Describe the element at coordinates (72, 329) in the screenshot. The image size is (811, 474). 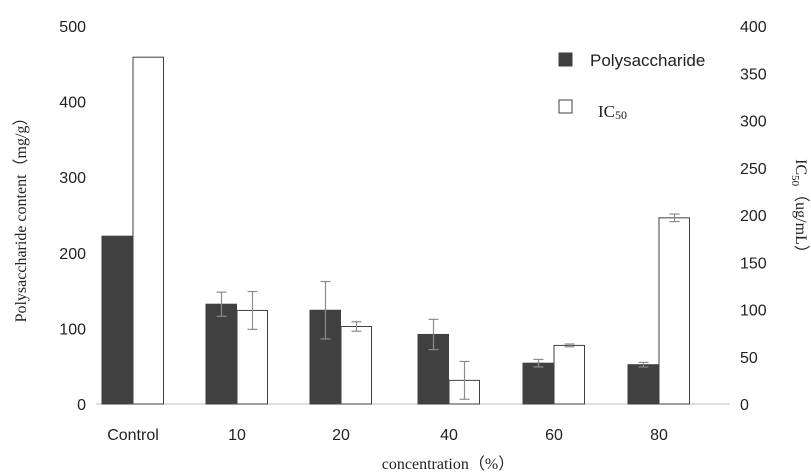
I see `y-tick-label: 100` at that location.